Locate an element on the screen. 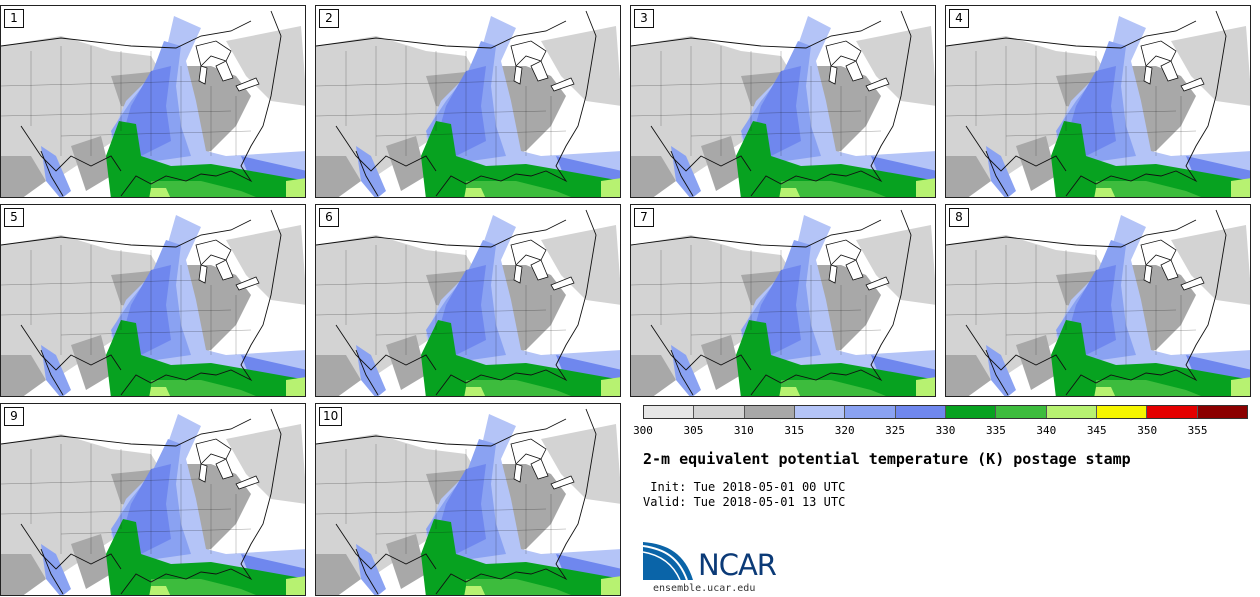 This screenshot has width=1260, height=597. ensemble-member-map: 7 is located at coordinates (783, 300).